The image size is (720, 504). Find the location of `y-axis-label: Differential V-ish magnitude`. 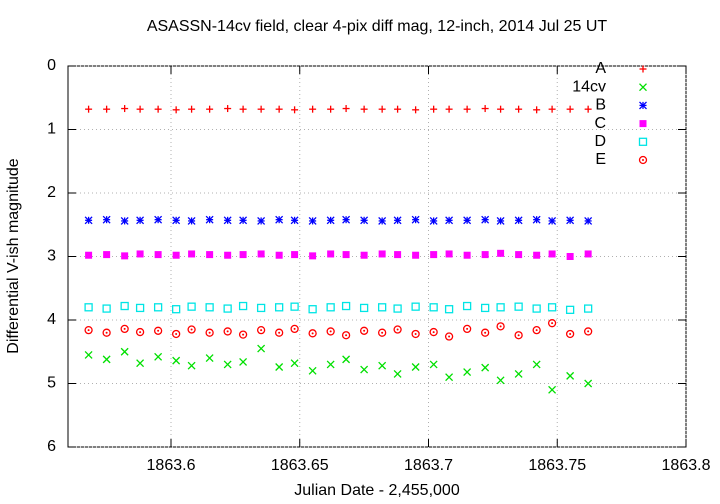

y-axis-label: Differential V-ish magnitude is located at coordinates (13, 255).